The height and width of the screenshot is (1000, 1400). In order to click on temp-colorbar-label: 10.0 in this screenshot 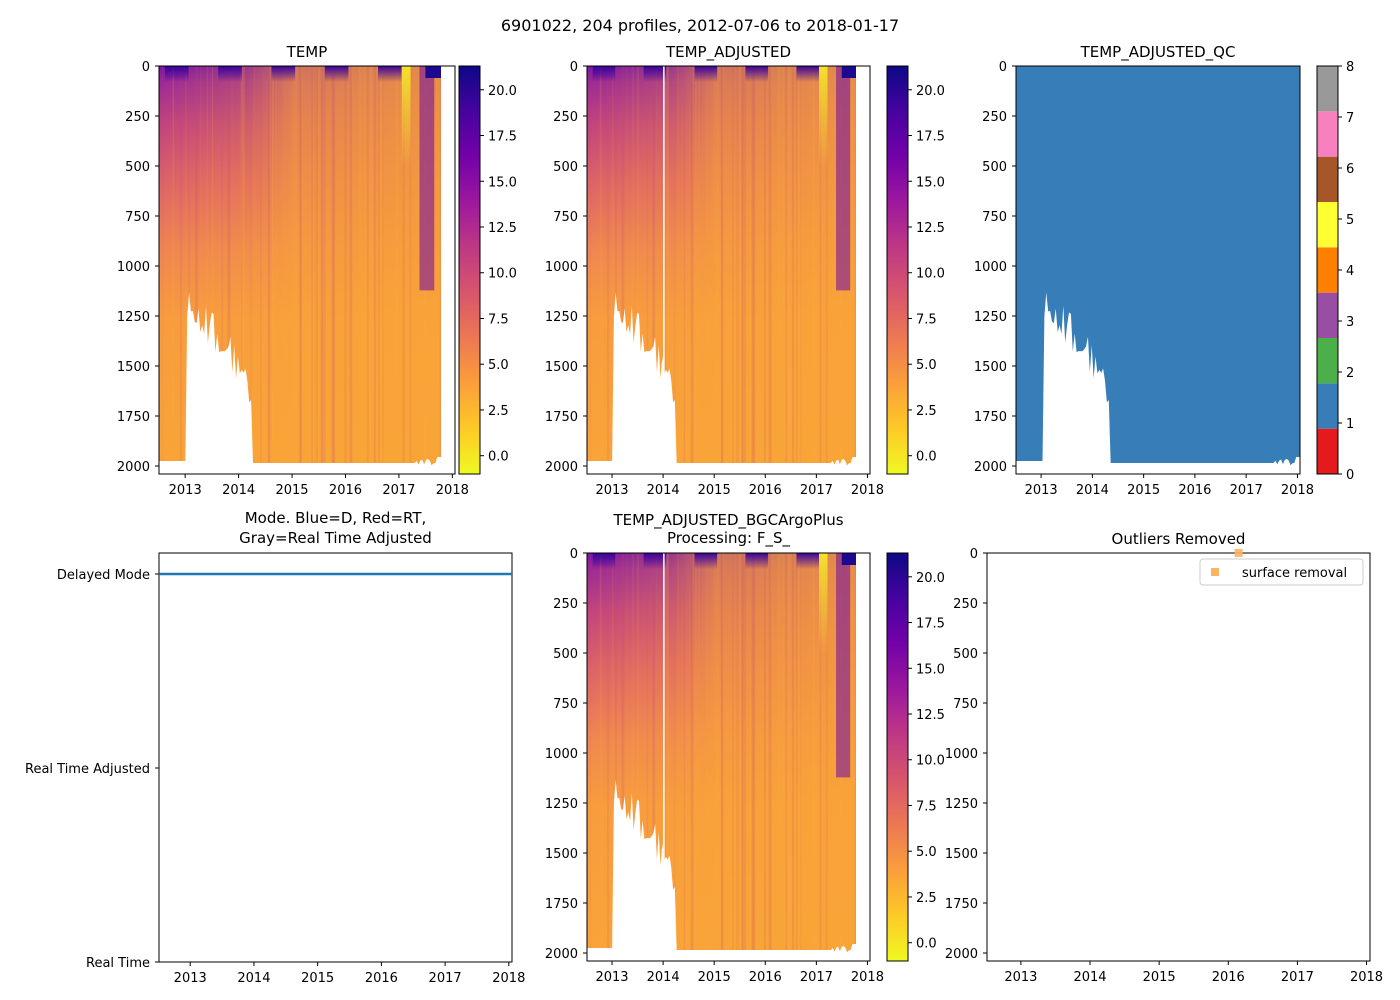, I will do `click(502, 274)`.